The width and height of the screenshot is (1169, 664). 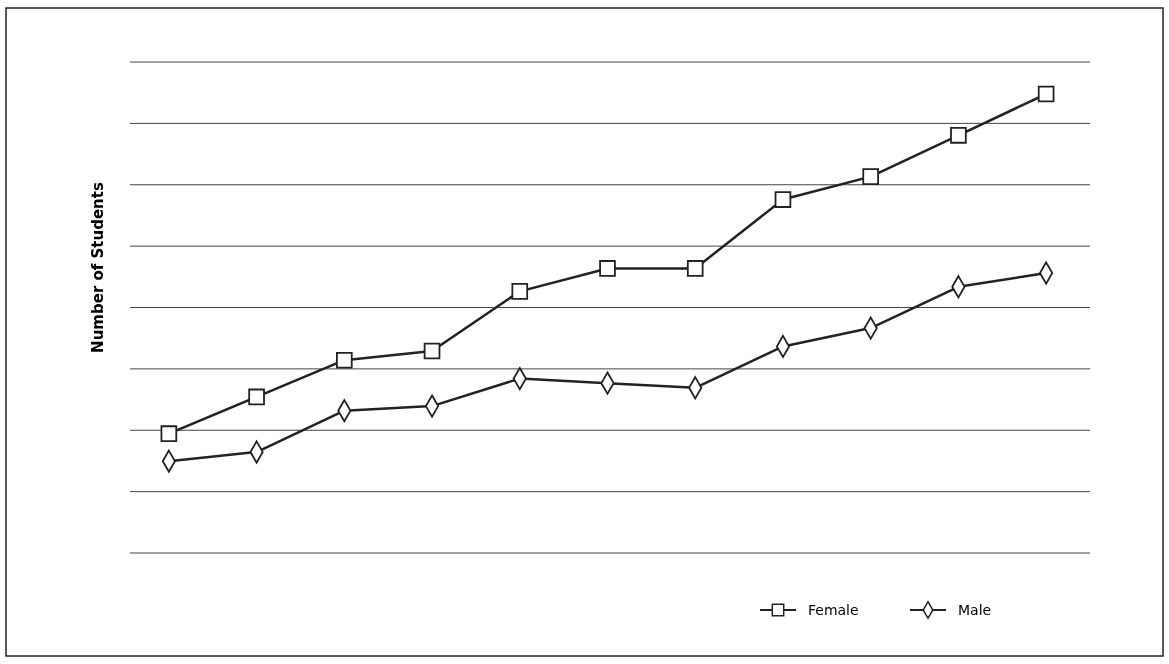 I want to click on legend-label: Female, so click(x=833, y=610).